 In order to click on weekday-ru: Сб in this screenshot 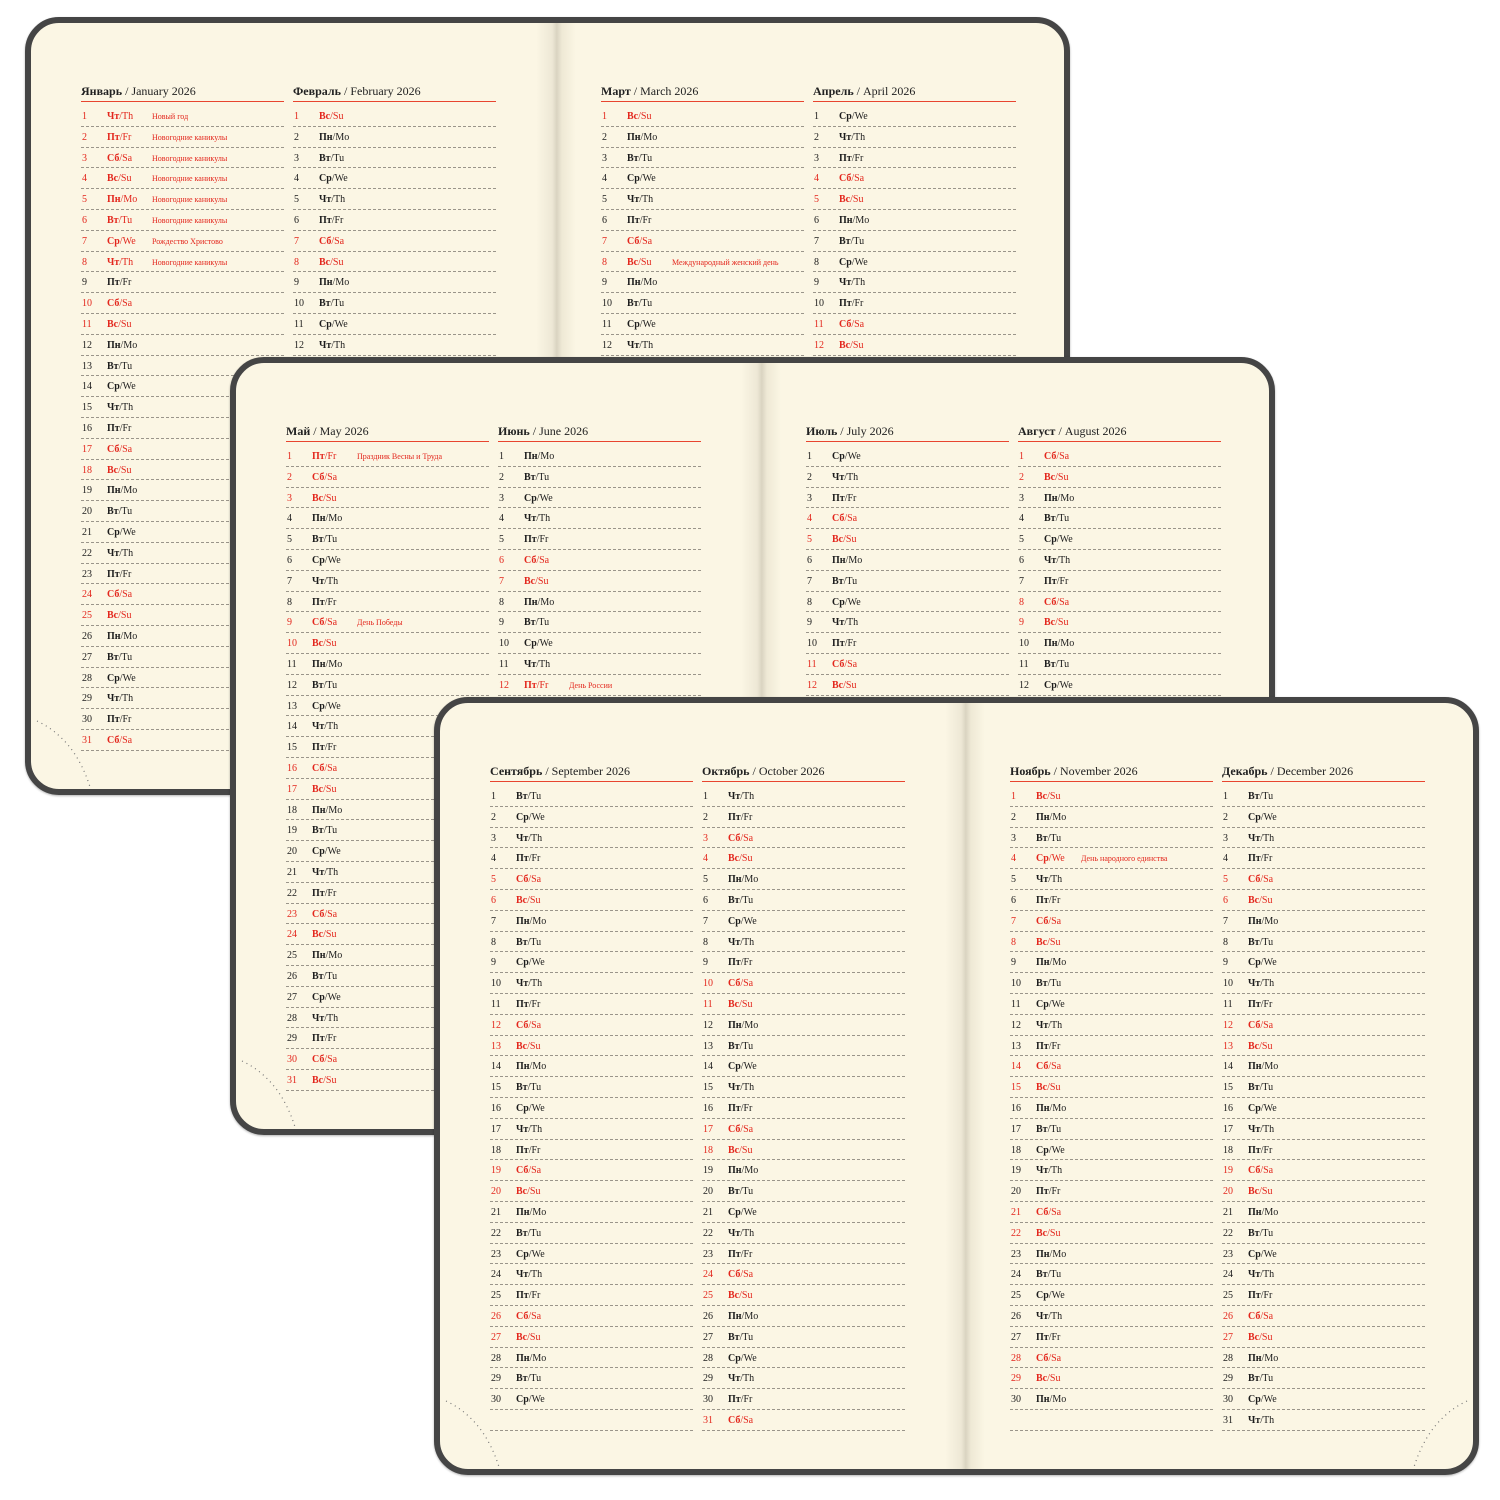, I will do `click(113, 595)`.